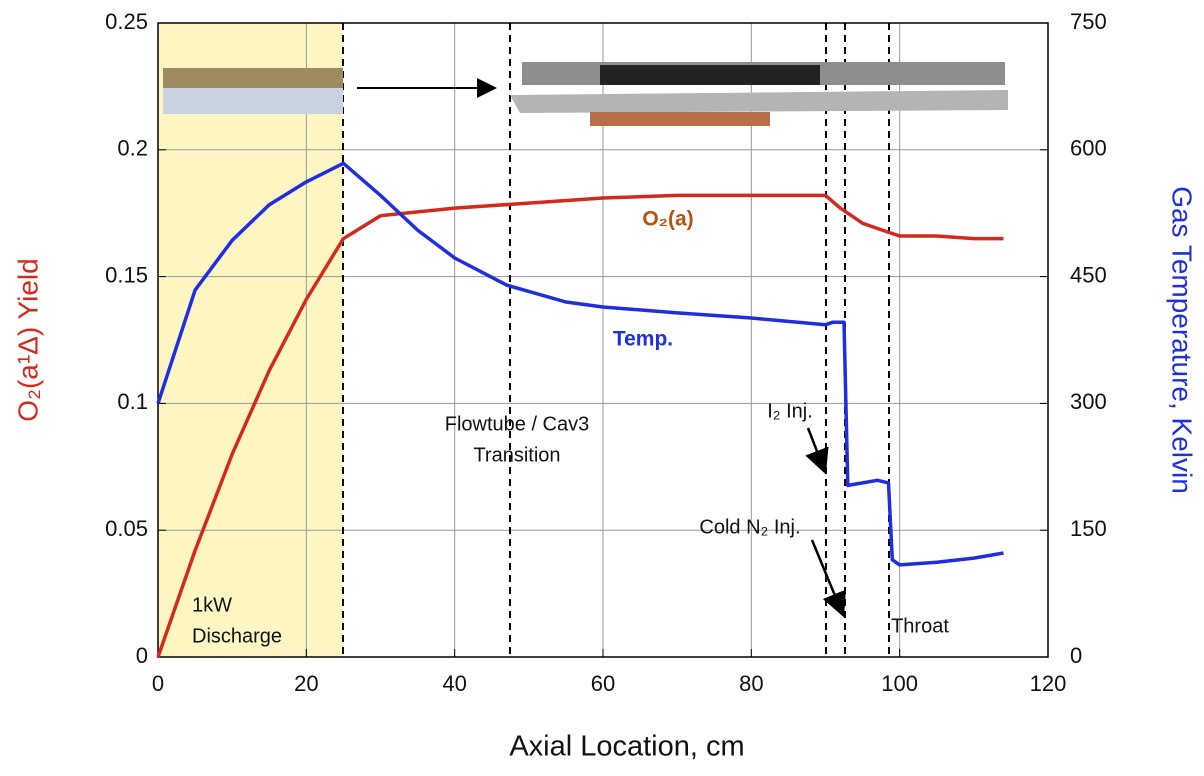  Describe the element at coordinates (1088, 401) in the screenshot. I see `y2-tick-label: 300` at that location.